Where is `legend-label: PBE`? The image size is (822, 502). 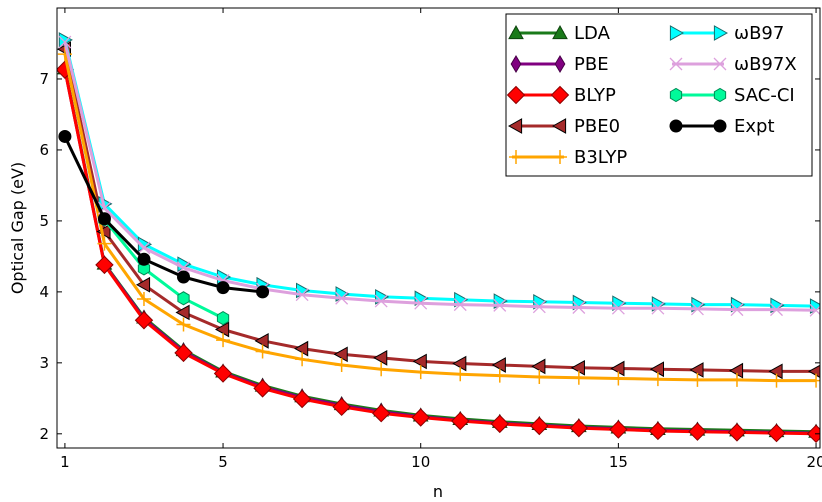
legend-label: PBE is located at coordinates (591, 64).